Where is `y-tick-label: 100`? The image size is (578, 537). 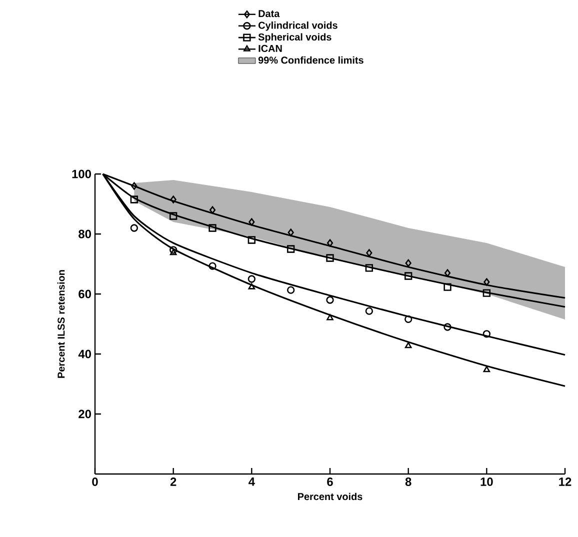 y-tick-label: 100 is located at coordinates (81, 174).